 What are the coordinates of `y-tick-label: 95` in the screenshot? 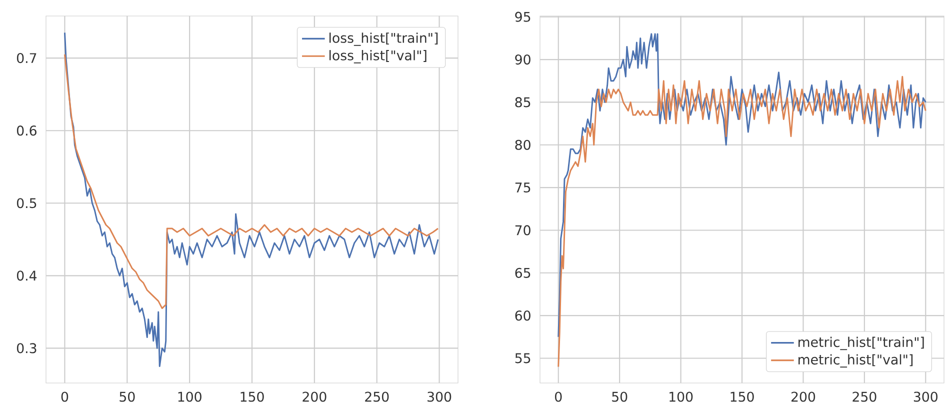 It's located at (522, 17).